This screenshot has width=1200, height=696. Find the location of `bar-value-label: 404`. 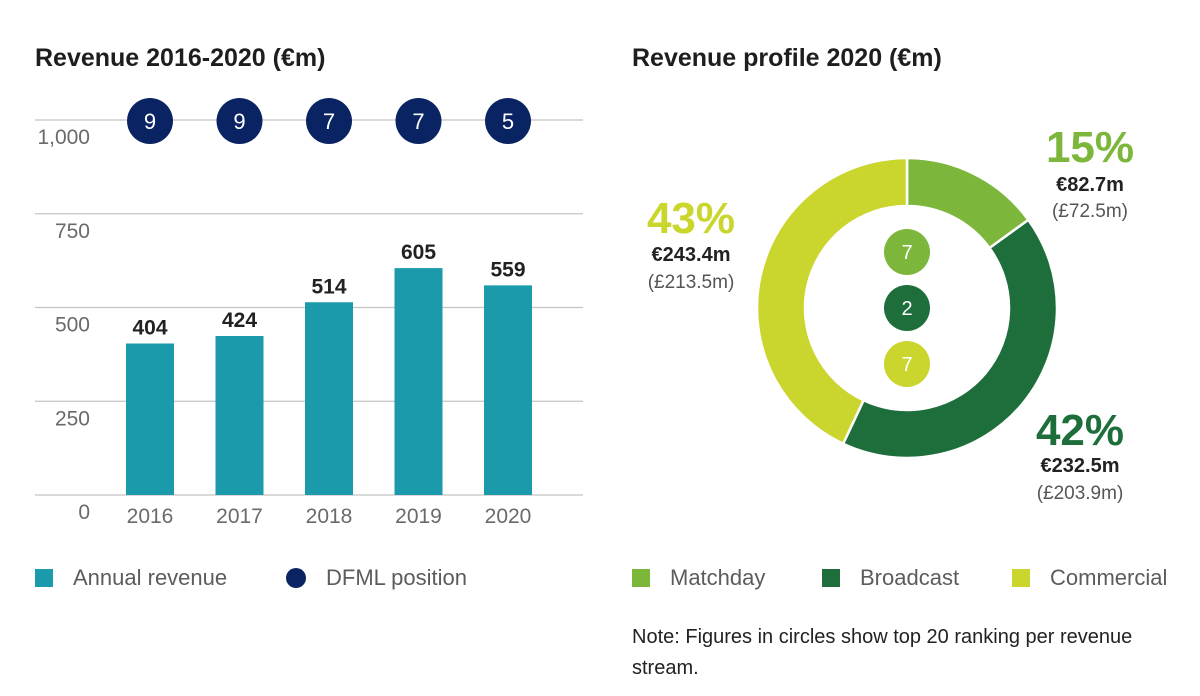

bar-value-label: 404 is located at coordinates (149, 328).